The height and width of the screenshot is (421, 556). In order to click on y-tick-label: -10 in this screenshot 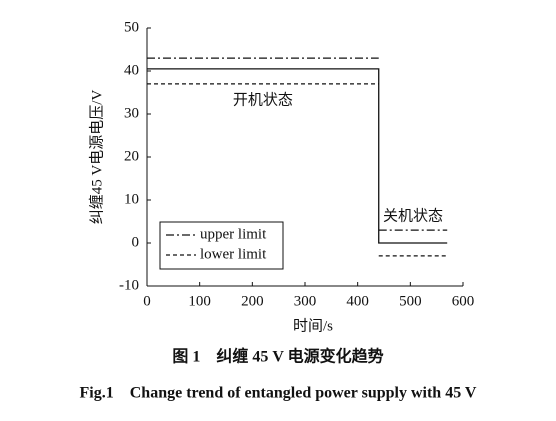, I will do `click(129, 285)`.